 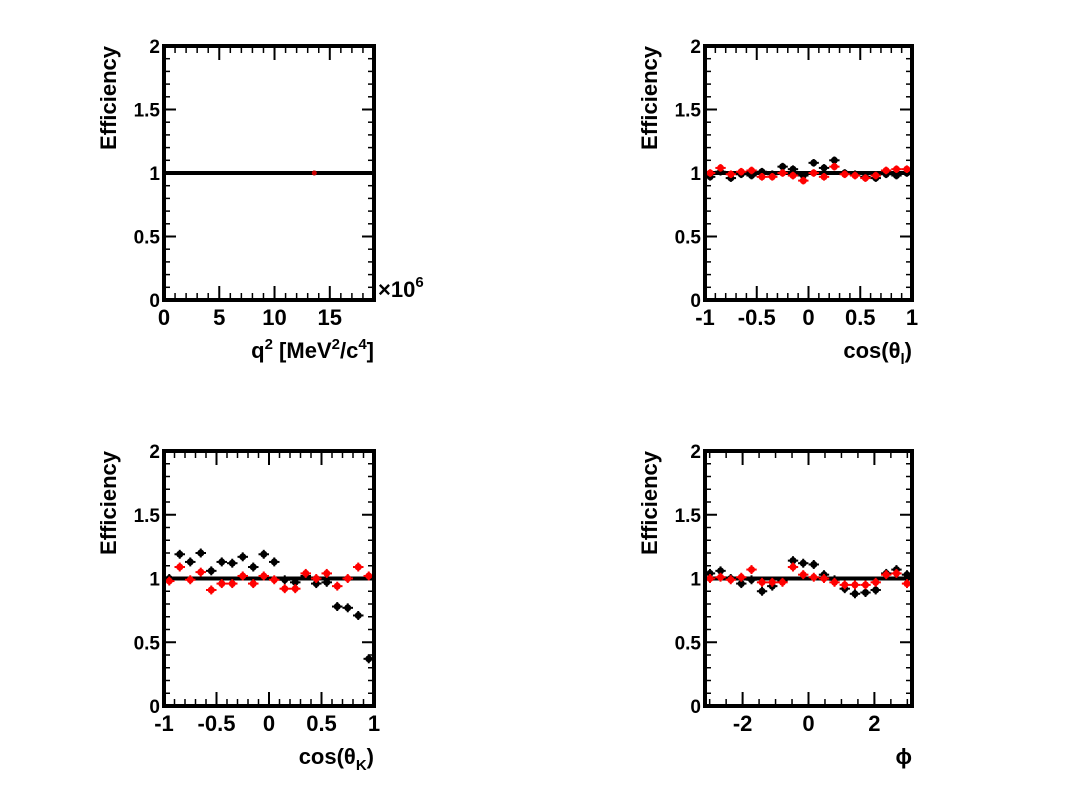 What do you see at coordinates (164, 317) in the screenshot?
I see `x-tick-label: 0` at bounding box center [164, 317].